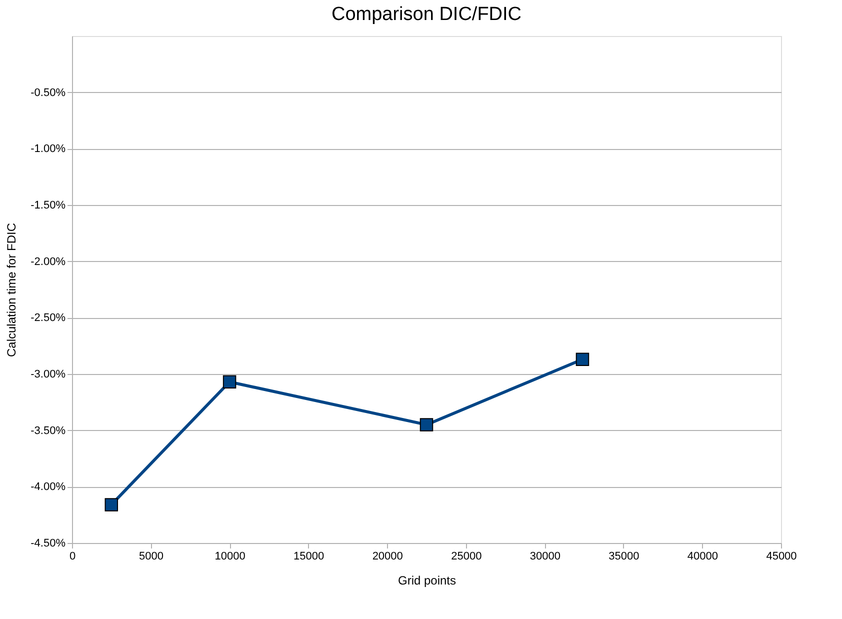 This screenshot has height=619, width=842. What do you see at coordinates (48, 92) in the screenshot?
I see `y-tick-label: -0.50%` at bounding box center [48, 92].